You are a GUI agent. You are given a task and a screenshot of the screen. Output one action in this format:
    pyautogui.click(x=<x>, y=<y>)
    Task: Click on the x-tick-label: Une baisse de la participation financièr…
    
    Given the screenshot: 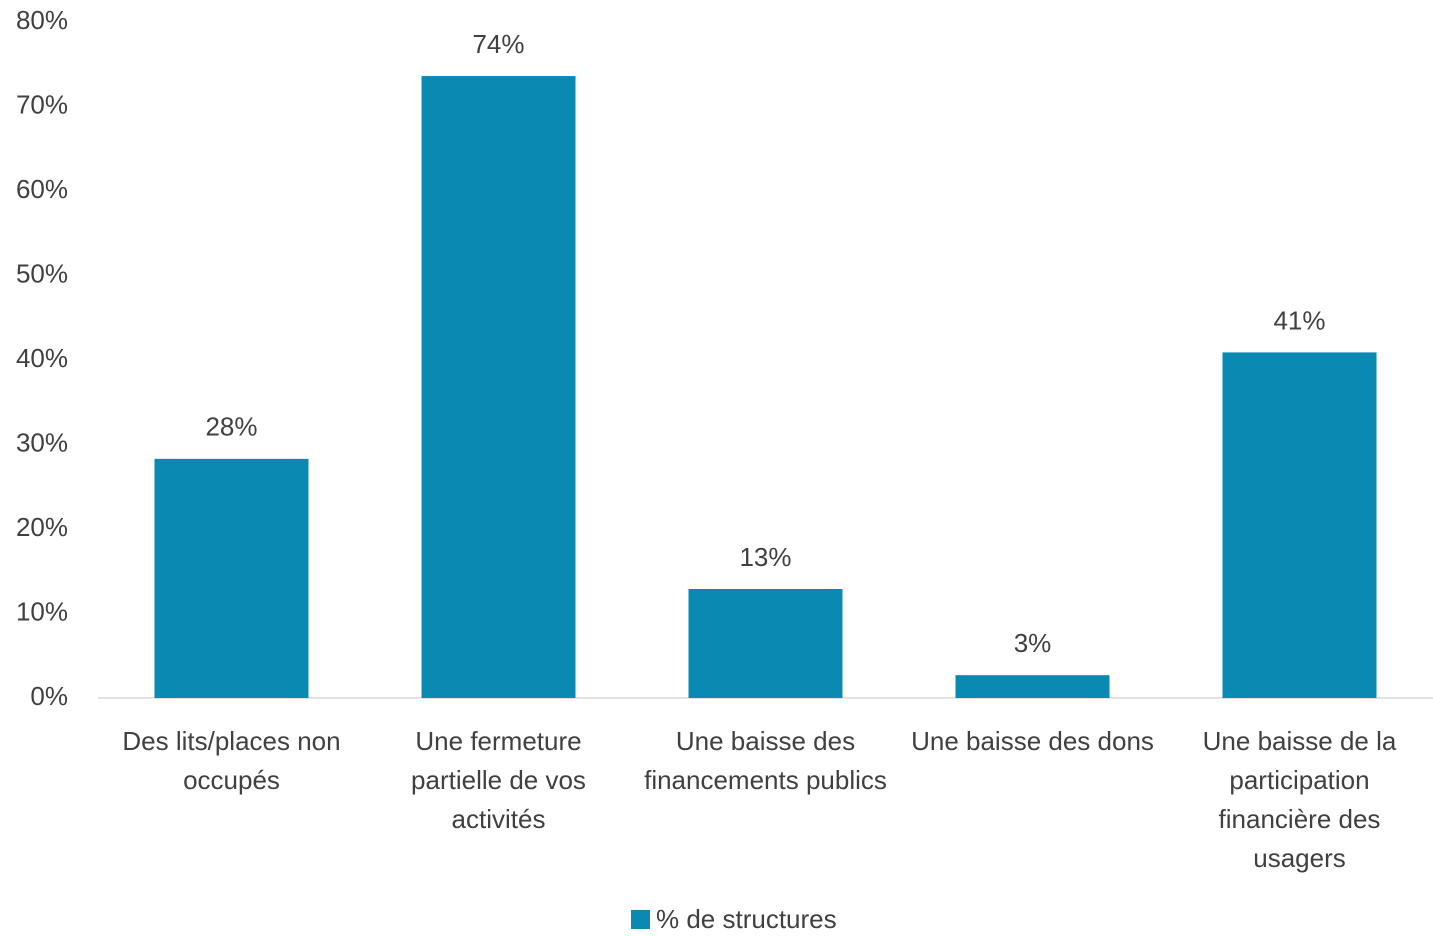 What is the action you would take?
    pyautogui.click(x=1299, y=799)
    